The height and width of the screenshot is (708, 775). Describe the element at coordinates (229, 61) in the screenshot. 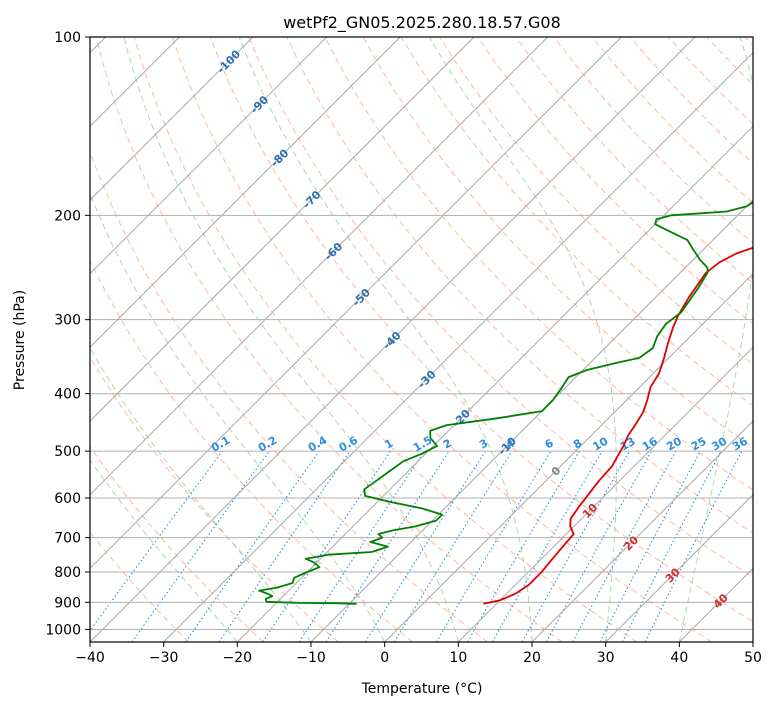

I see `isotherm-label: -100` at that location.